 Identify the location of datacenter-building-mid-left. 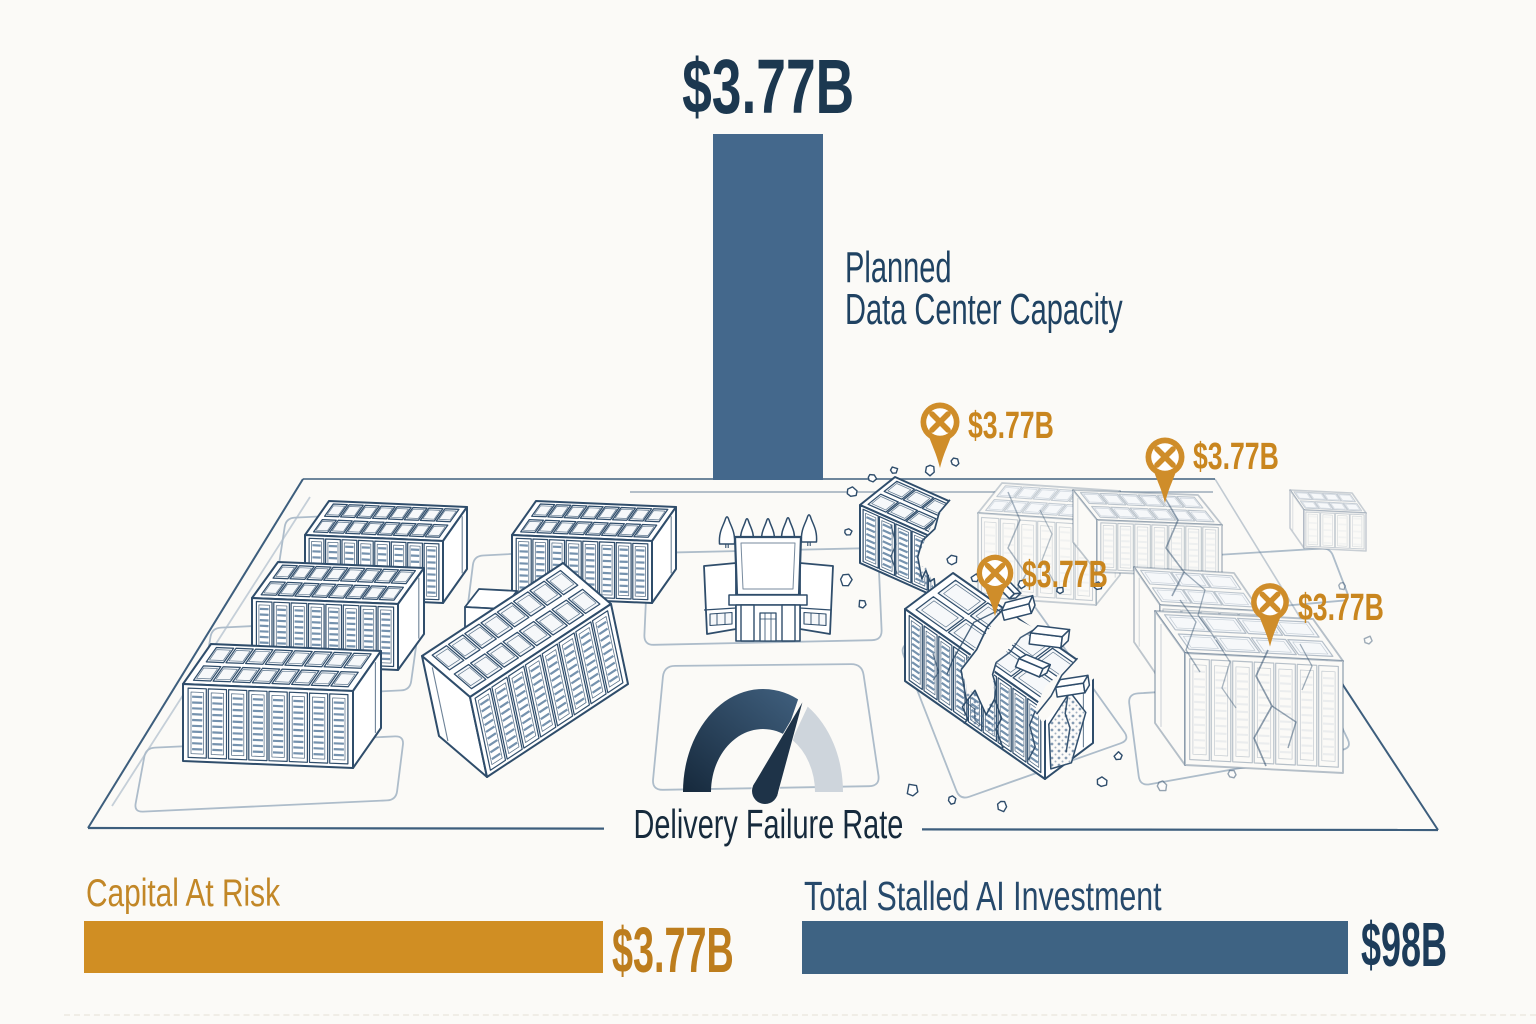
(338, 616).